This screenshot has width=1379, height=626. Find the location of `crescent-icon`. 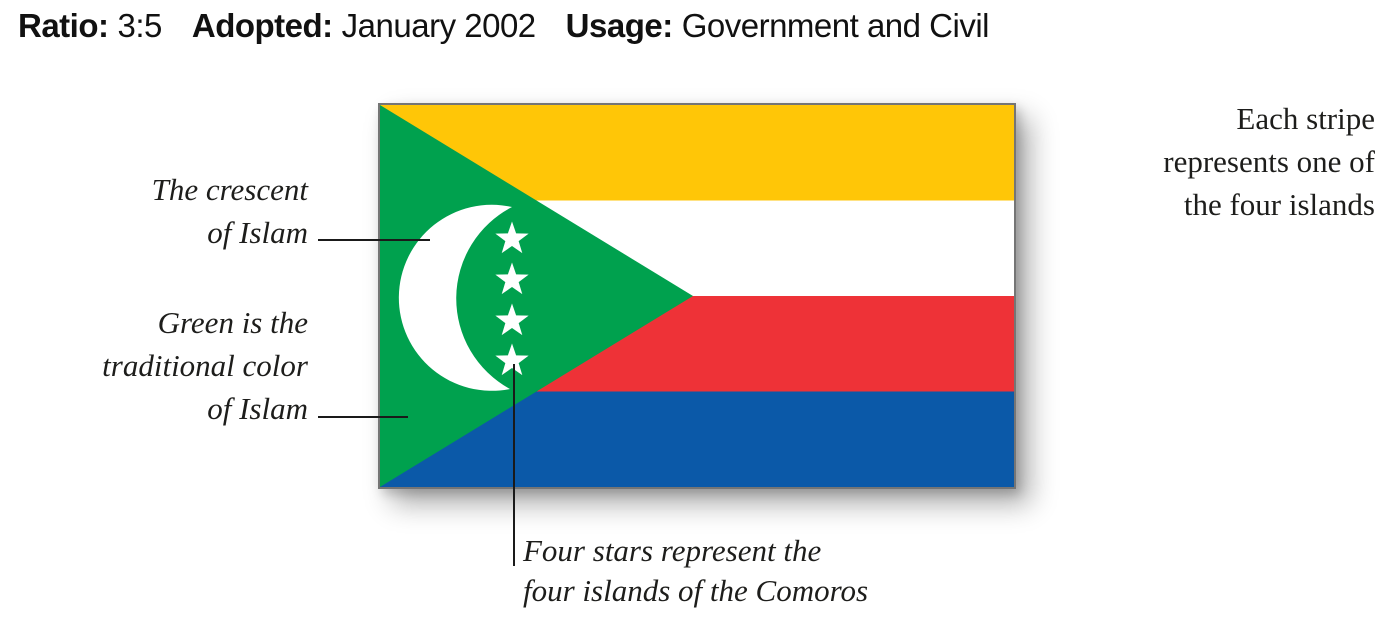

crescent-icon is located at coordinates (455, 297).